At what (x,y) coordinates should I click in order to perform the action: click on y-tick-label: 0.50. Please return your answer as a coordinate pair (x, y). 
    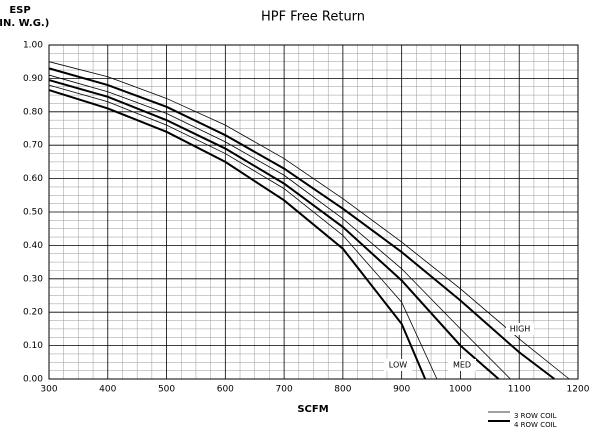
    Looking at the image, I should click on (33, 213).